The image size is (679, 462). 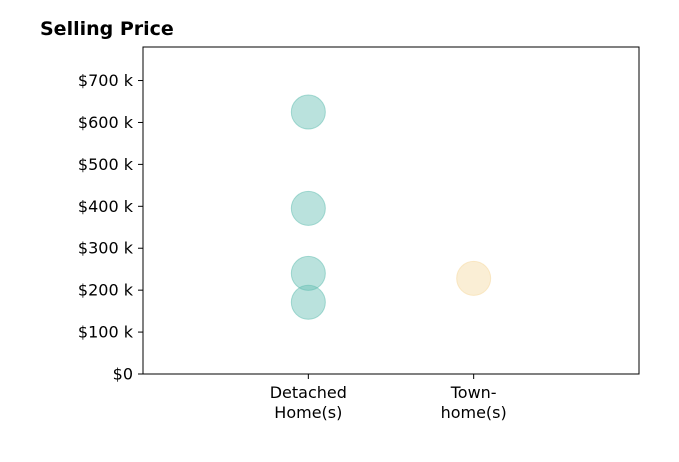 I want to click on y-tick-label: $0, so click(x=123, y=374).